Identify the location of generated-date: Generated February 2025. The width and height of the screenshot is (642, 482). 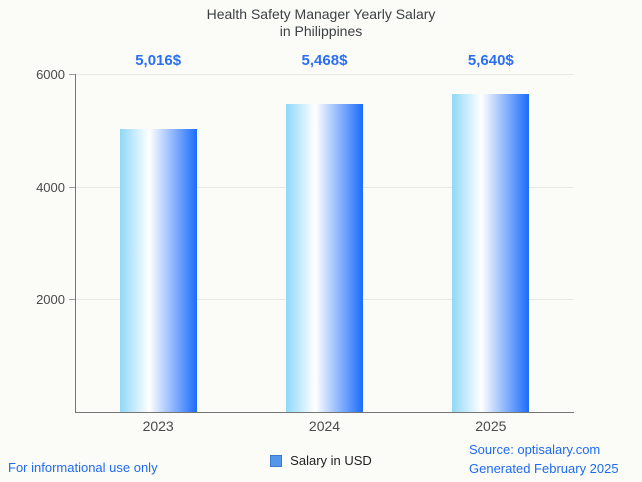
(544, 468).